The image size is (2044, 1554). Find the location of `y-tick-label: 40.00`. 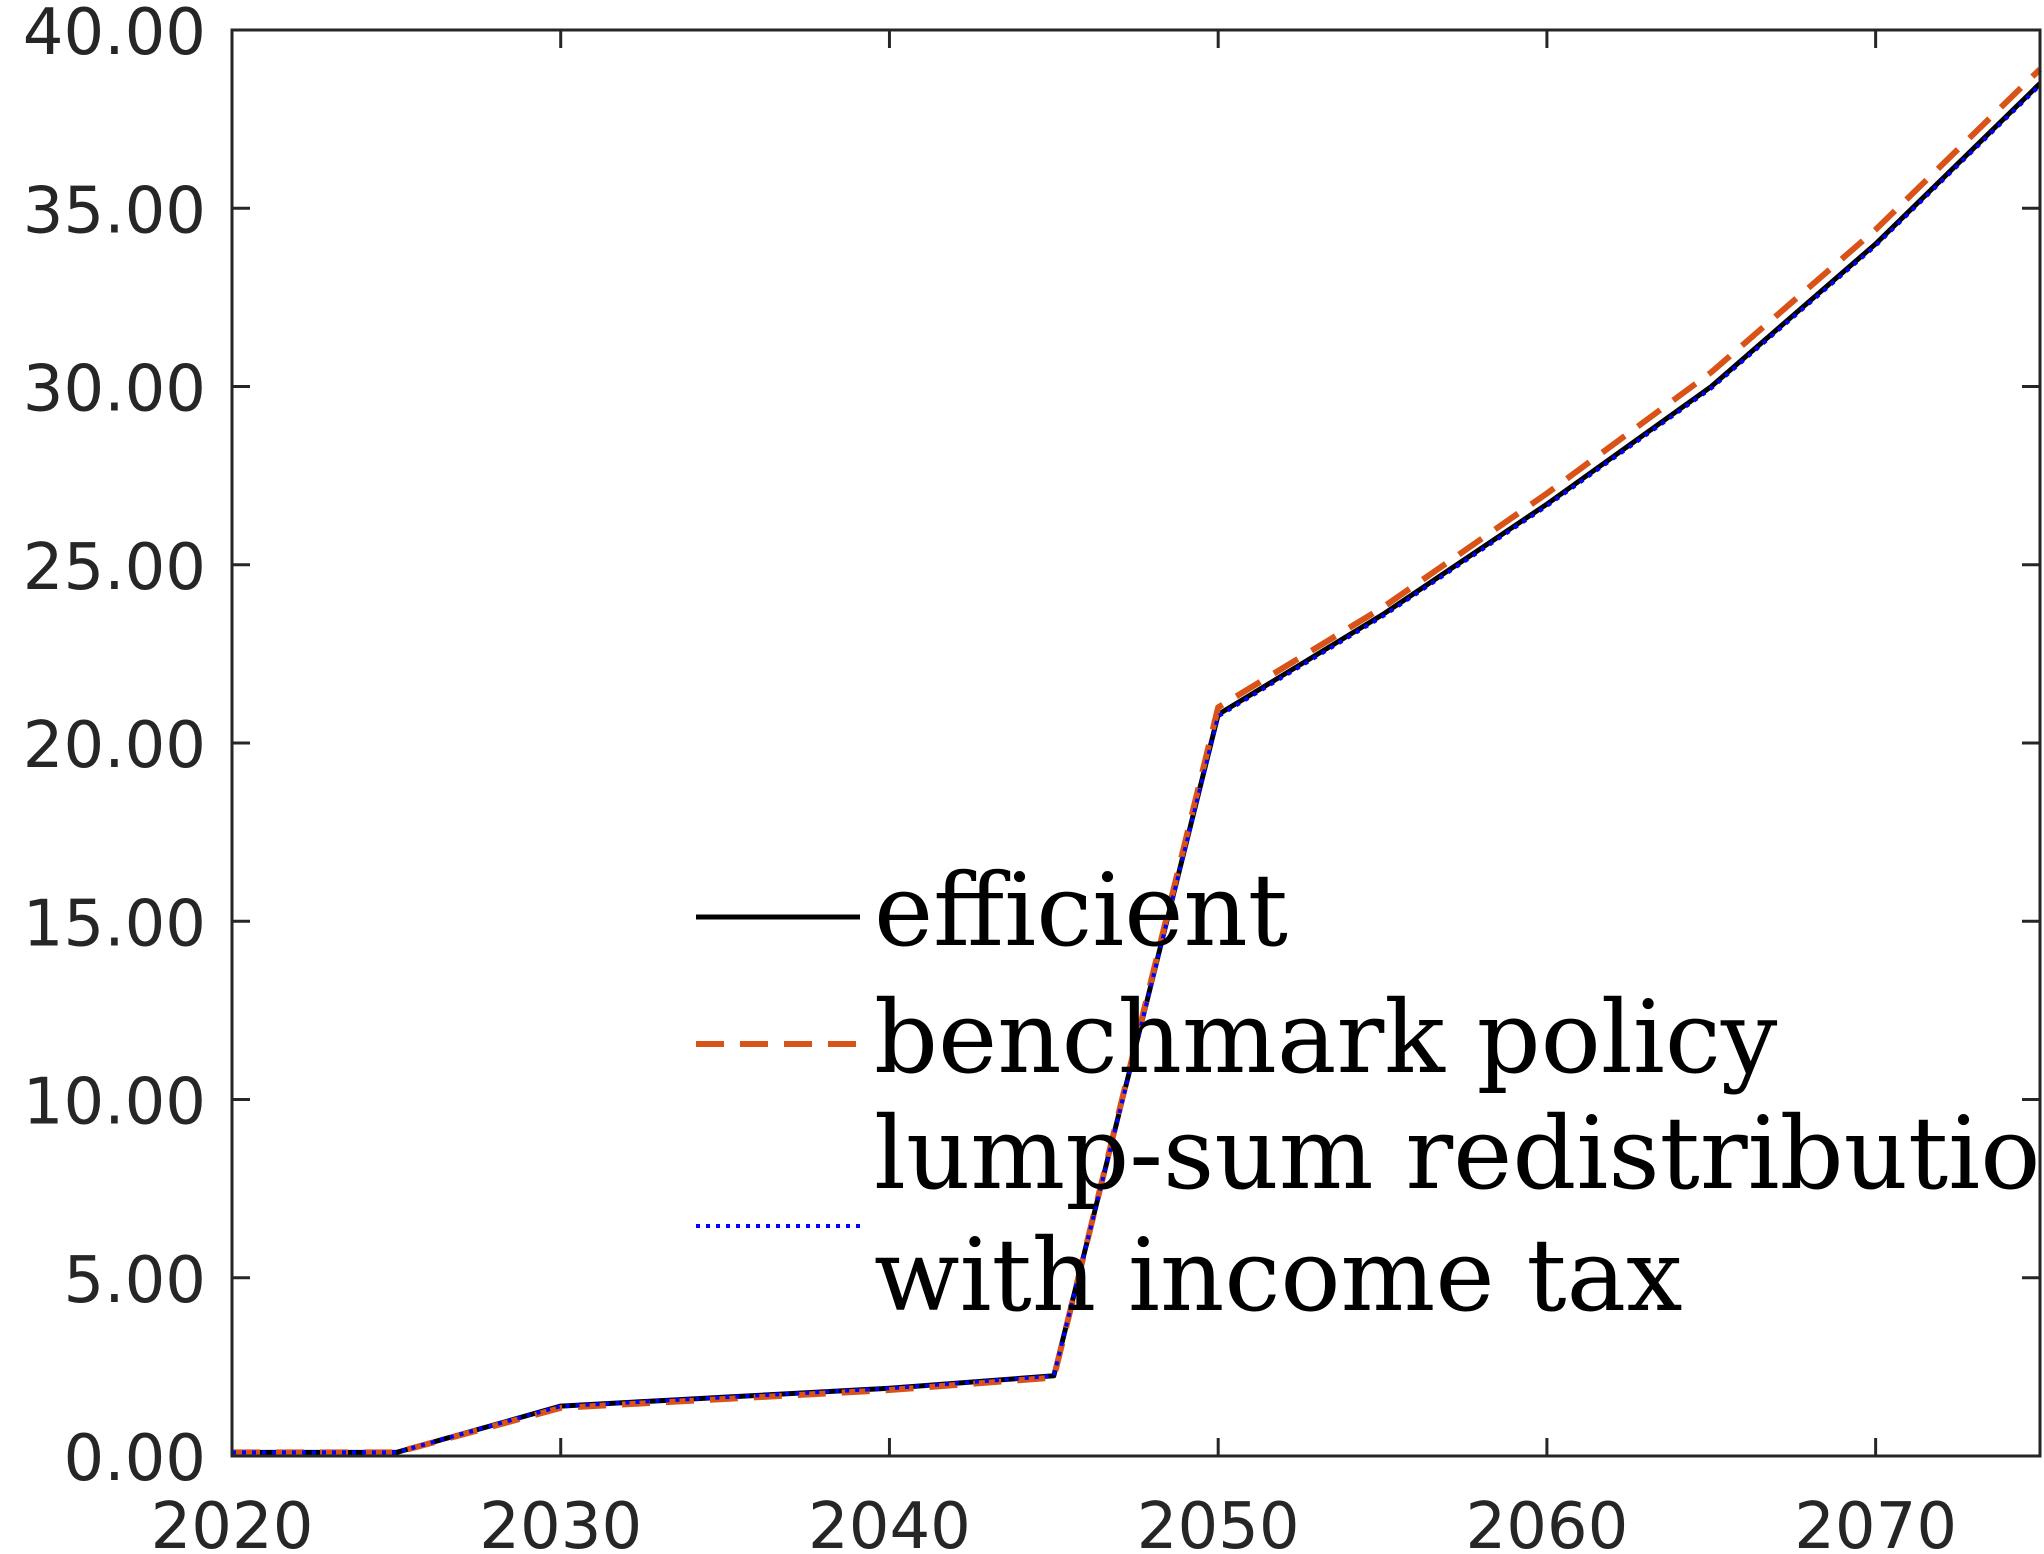

y-tick-label: 40.00 is located at coordinates (114, 35).